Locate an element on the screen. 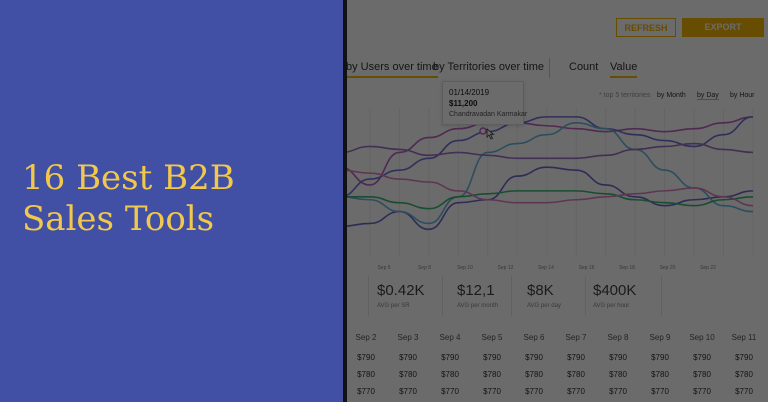 Image resolution: width=768 pixels, height=402 pixels. x-tick-label: Sep 14 is located at coordinates (546, 268).